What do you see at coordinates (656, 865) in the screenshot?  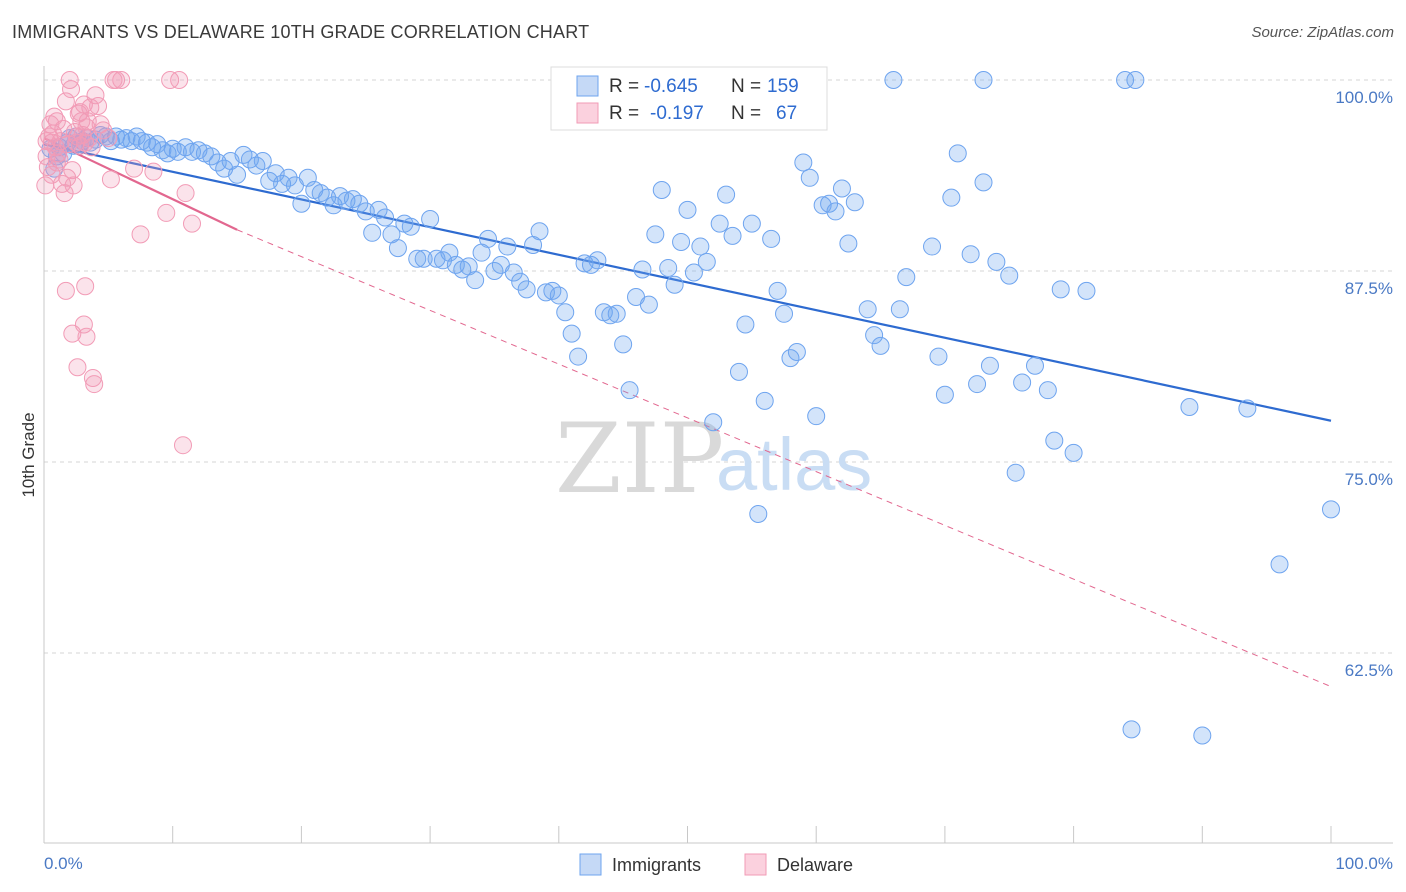 I see `series-legend-label-immigrants: Immigrants` at bounding box center [656, 865].